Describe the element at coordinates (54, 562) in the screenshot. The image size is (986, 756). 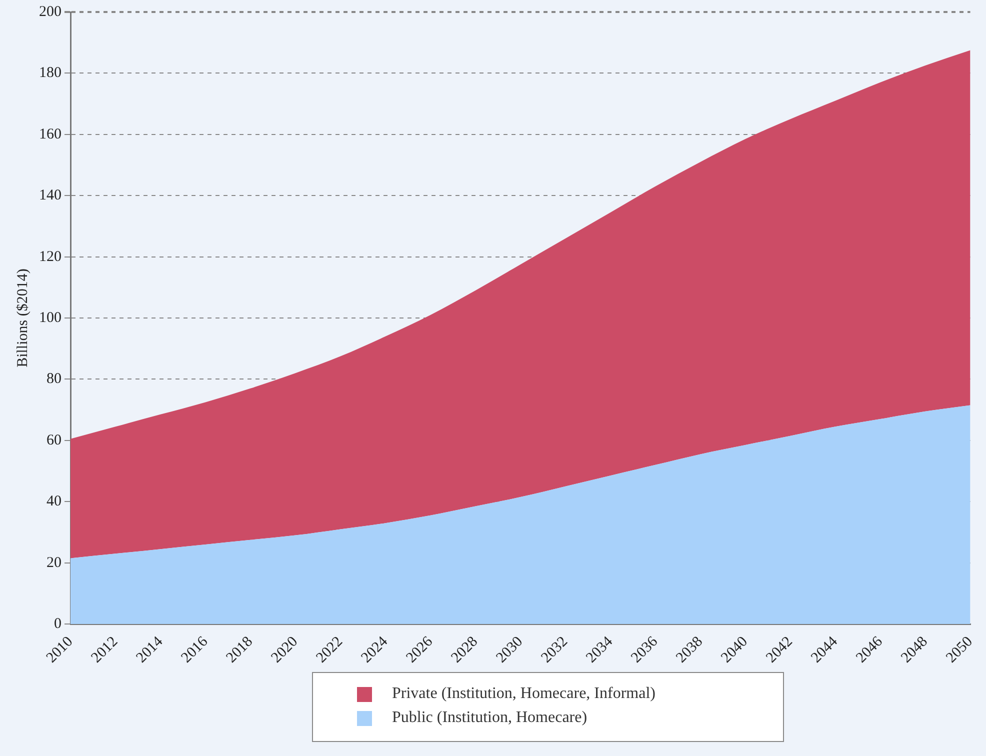
I see `y-tick-label: 20` at that location.